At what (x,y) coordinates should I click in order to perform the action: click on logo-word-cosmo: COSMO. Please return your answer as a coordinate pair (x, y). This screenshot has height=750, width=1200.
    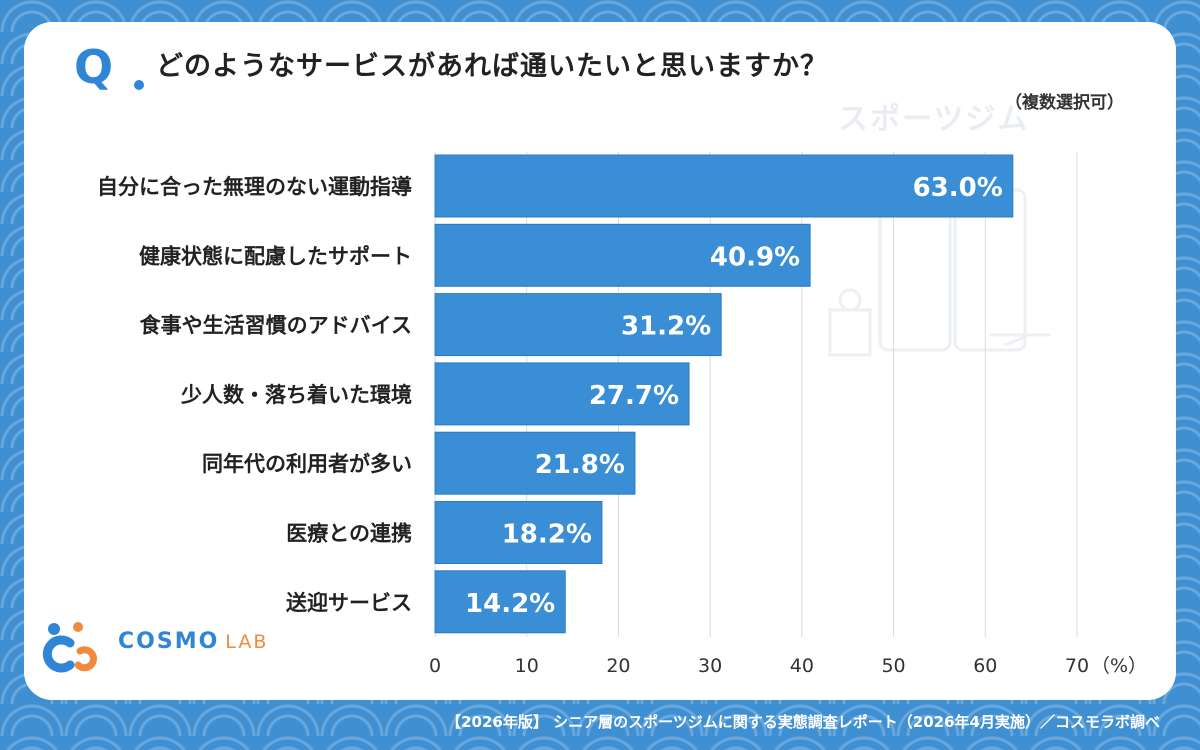
    Looking at the image, I should click on (169, 641).